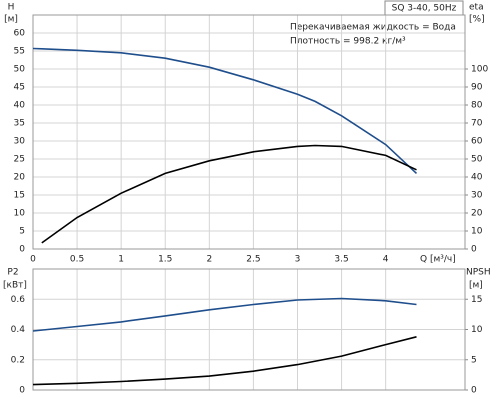 This screenshot has height=400, width=500. What do you see at coordinates (477, 196) in the screenshot?
I see `y2-tick-label: 30` at bounding box center [477, 196].